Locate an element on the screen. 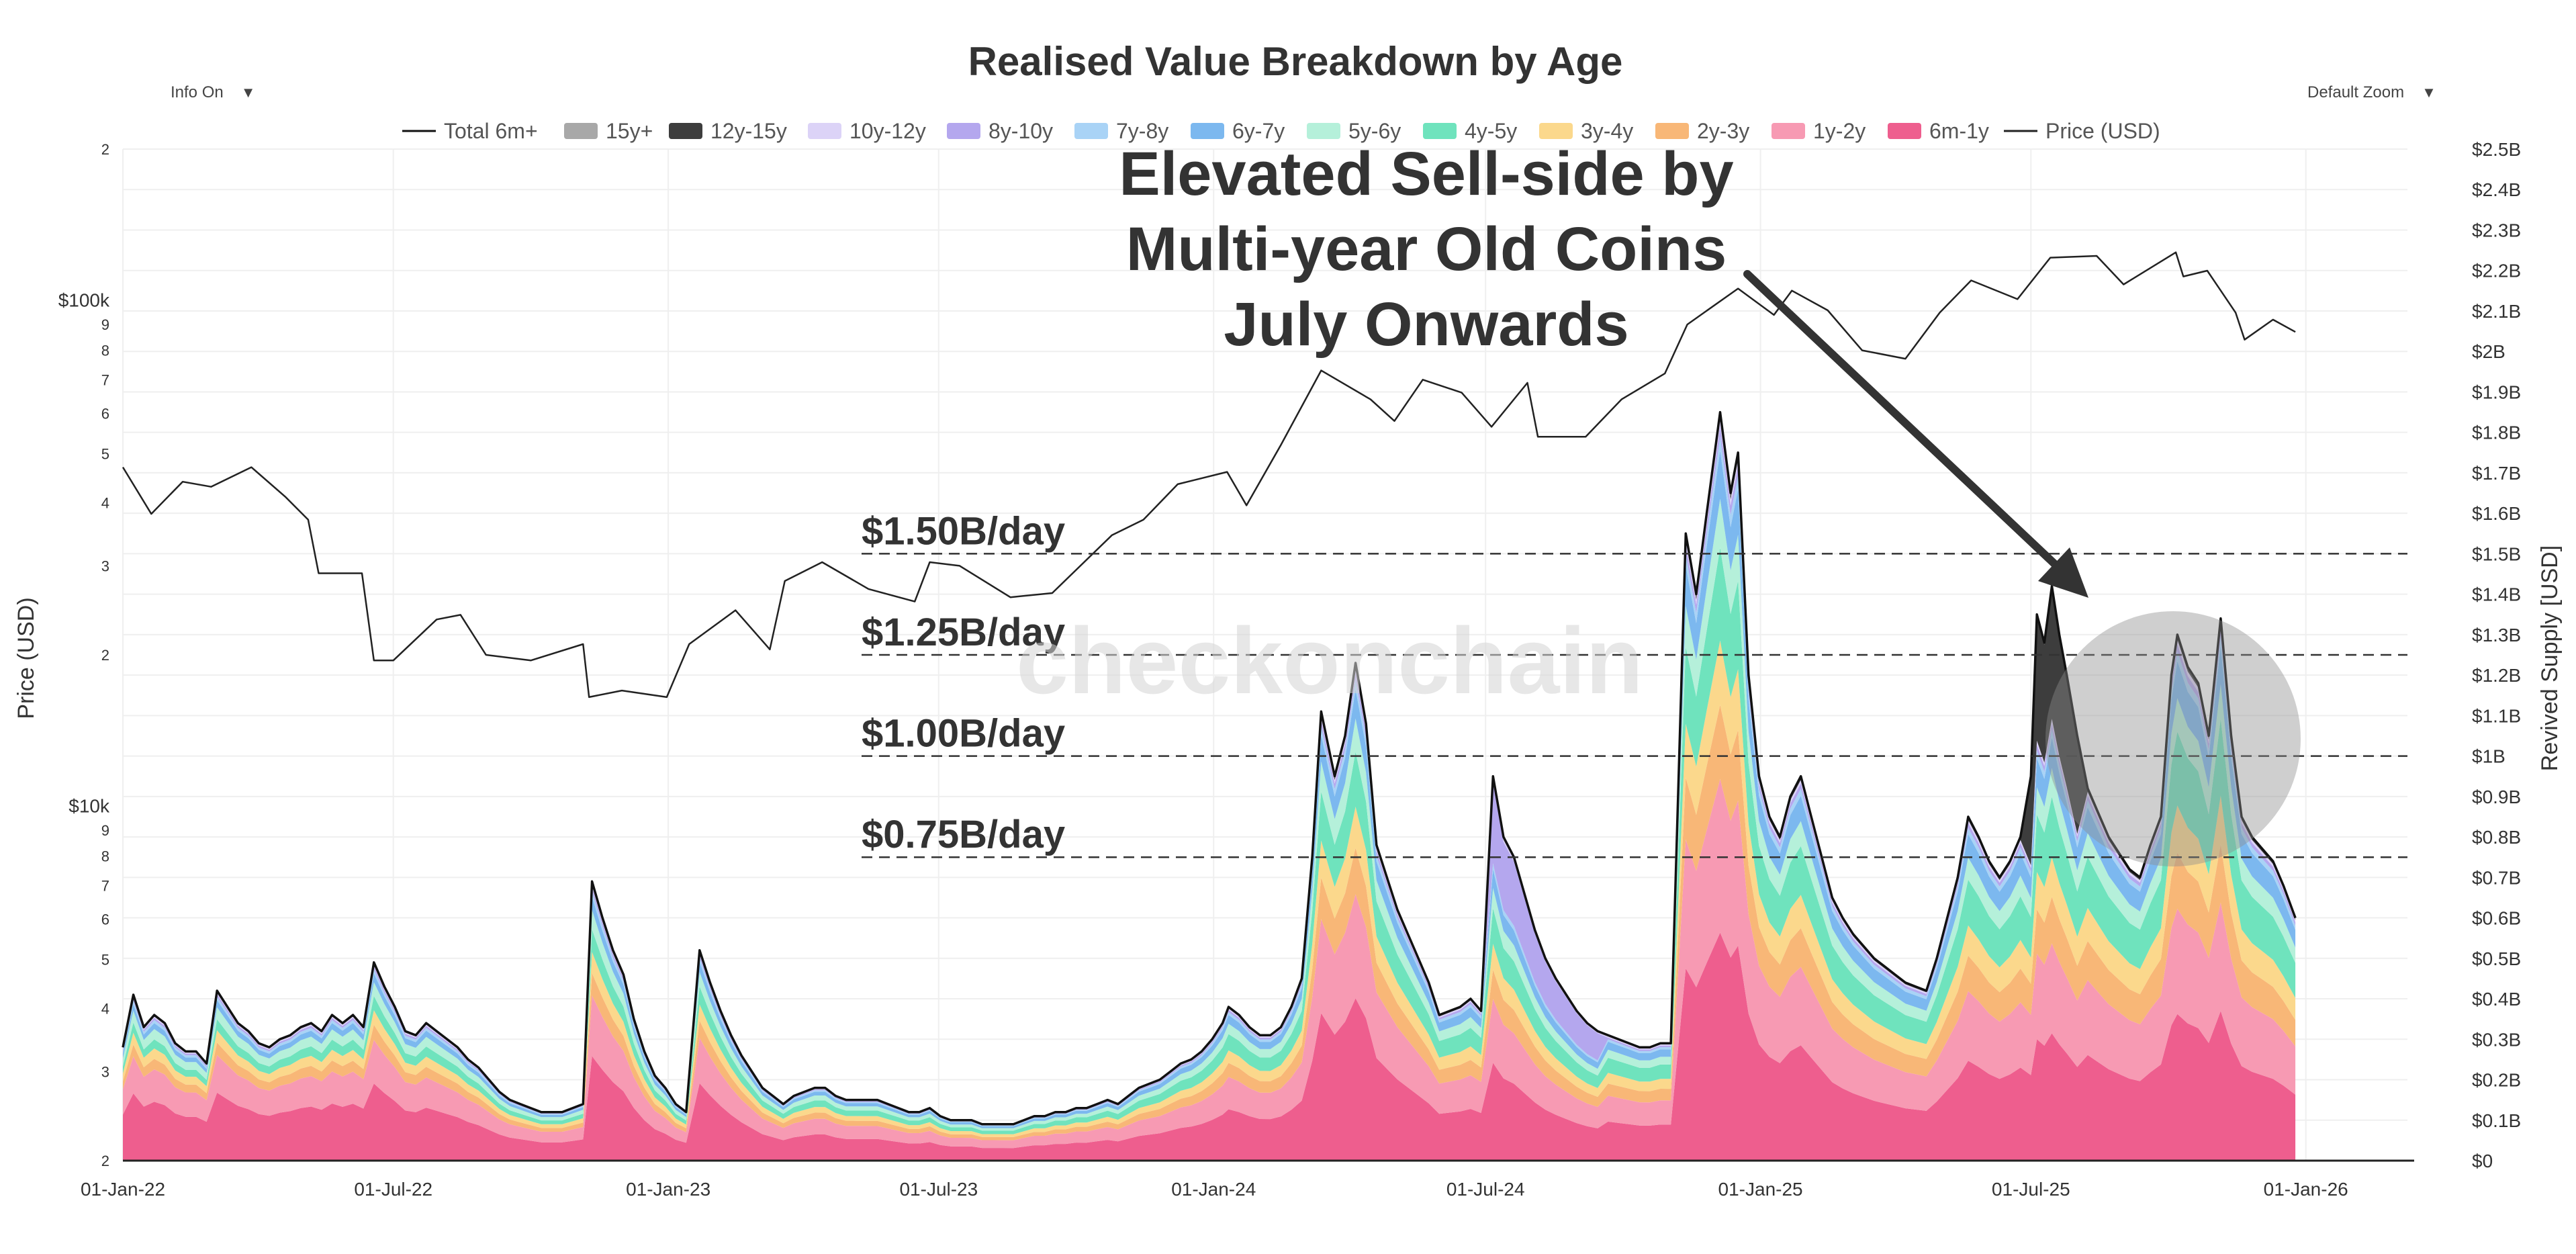 This screenshot has width=2576, height=1254. legend-label: Price (USD) is located at coordinates (2102, 131).